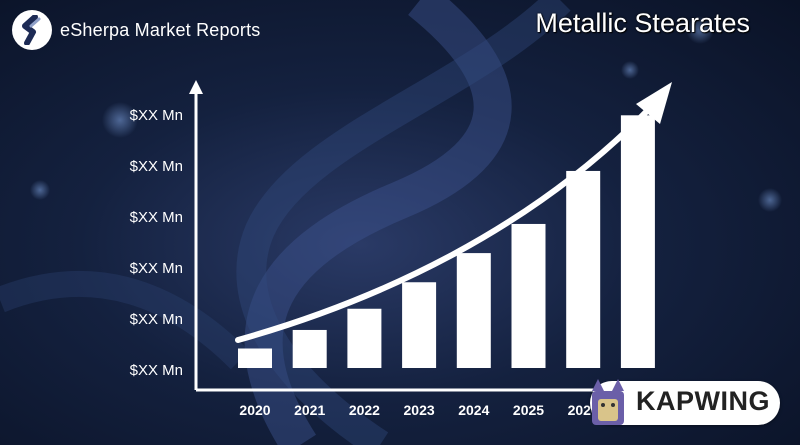 Image resolution: width=800 pixels, height=445 pixels. What do you see at coordinates (160, 29) in the screenshot?
I see `brand-name: eSherpa Market Reports` at bounding box center [160, 29].